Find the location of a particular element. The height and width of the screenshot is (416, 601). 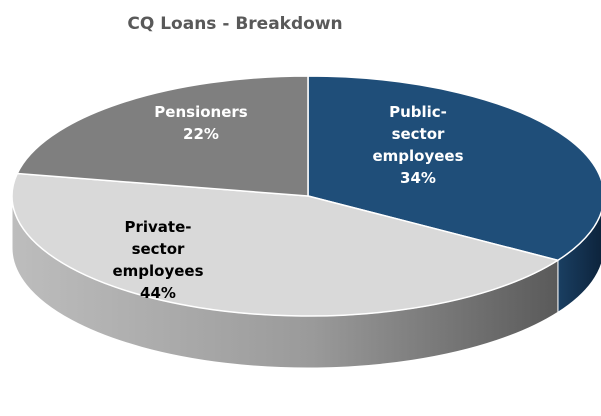

slice-label-private-sector-employees: Private-sector employees 44% is located at coordinates (157, 260).